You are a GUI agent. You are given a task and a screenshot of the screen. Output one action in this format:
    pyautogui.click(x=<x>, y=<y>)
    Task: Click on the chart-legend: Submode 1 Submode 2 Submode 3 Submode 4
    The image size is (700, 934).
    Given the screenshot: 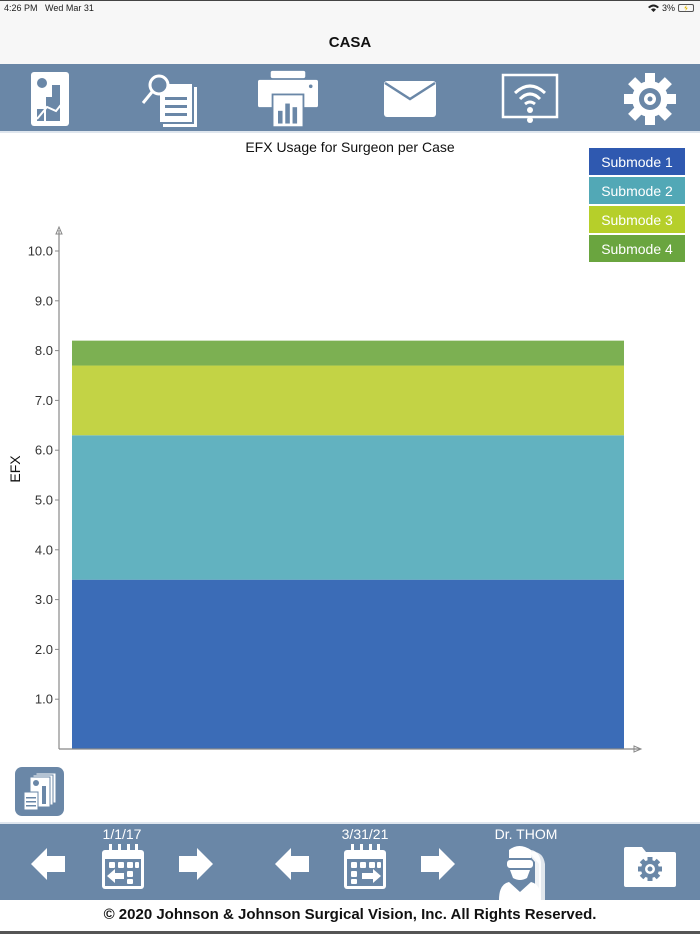 What is the action you would take?
    pyautogui.click(x=637, y=206)
    